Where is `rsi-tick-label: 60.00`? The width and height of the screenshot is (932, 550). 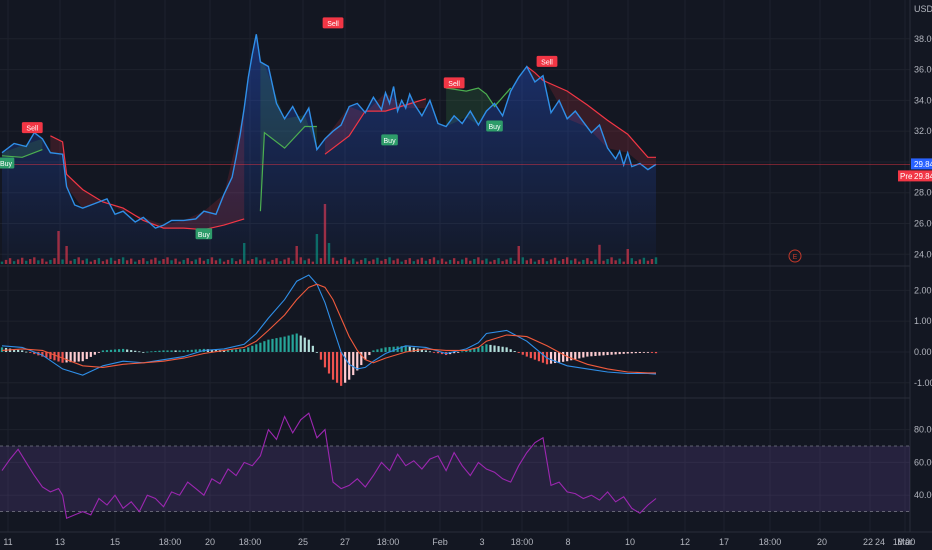 rsi-tick-label: 60.00 is located at coordinates (923, 462).